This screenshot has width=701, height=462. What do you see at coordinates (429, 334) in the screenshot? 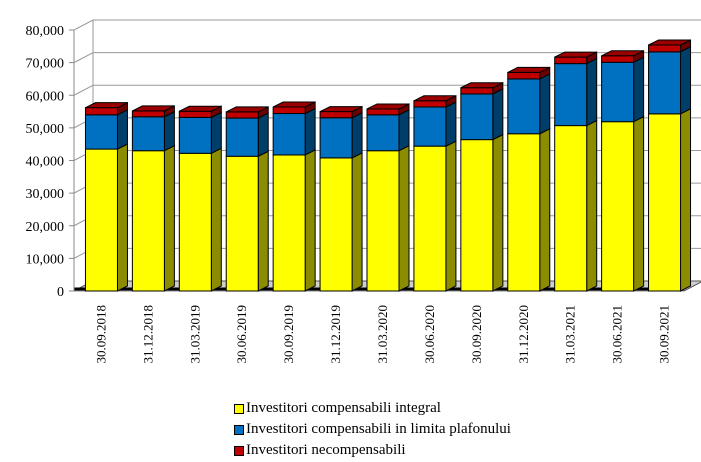
I see `x-tick-label: 30.06.2020` at bounding box center [429, 334].